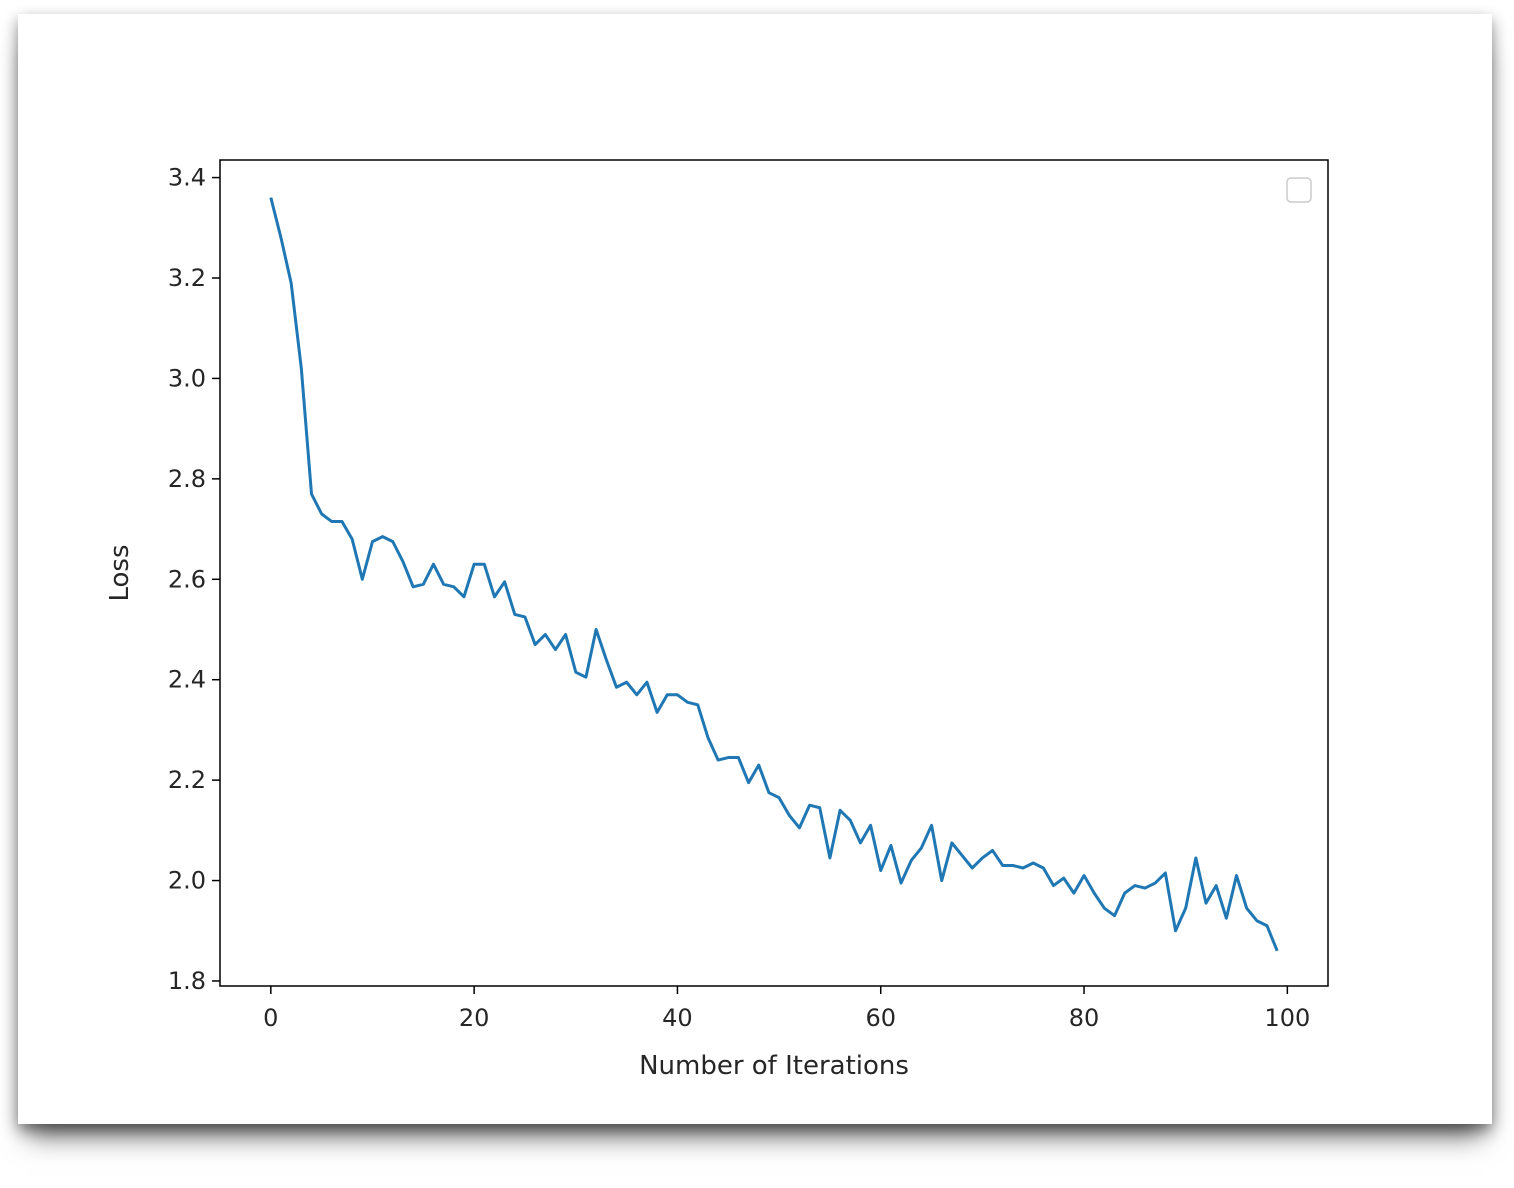 The image size is (1514, 1188). I want to click on y-tick-label: 3.0, so click(187, 378).